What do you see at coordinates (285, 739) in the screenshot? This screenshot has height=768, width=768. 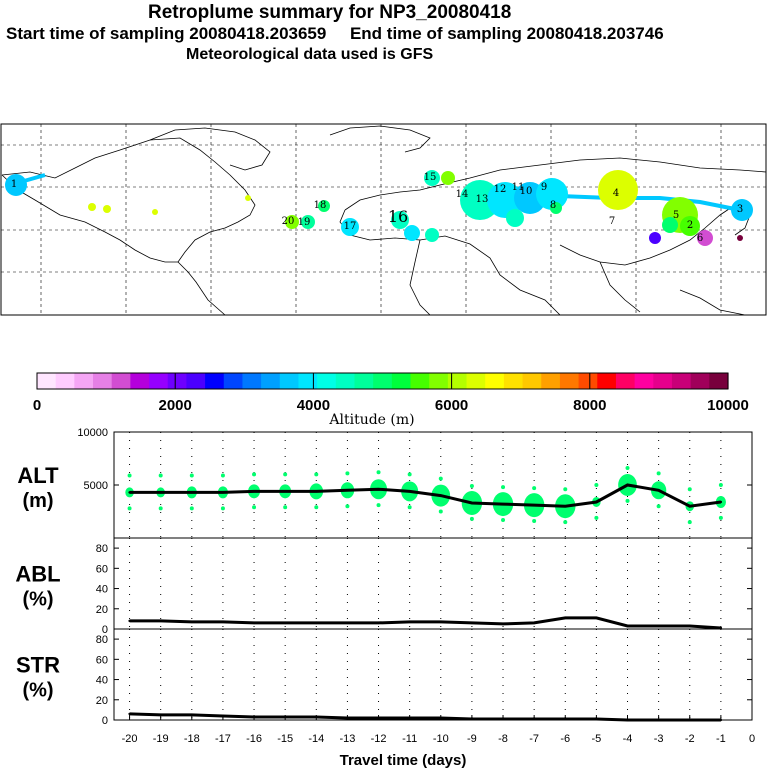 I see `x-tick-label: -15` at bounding box center [285, 739].